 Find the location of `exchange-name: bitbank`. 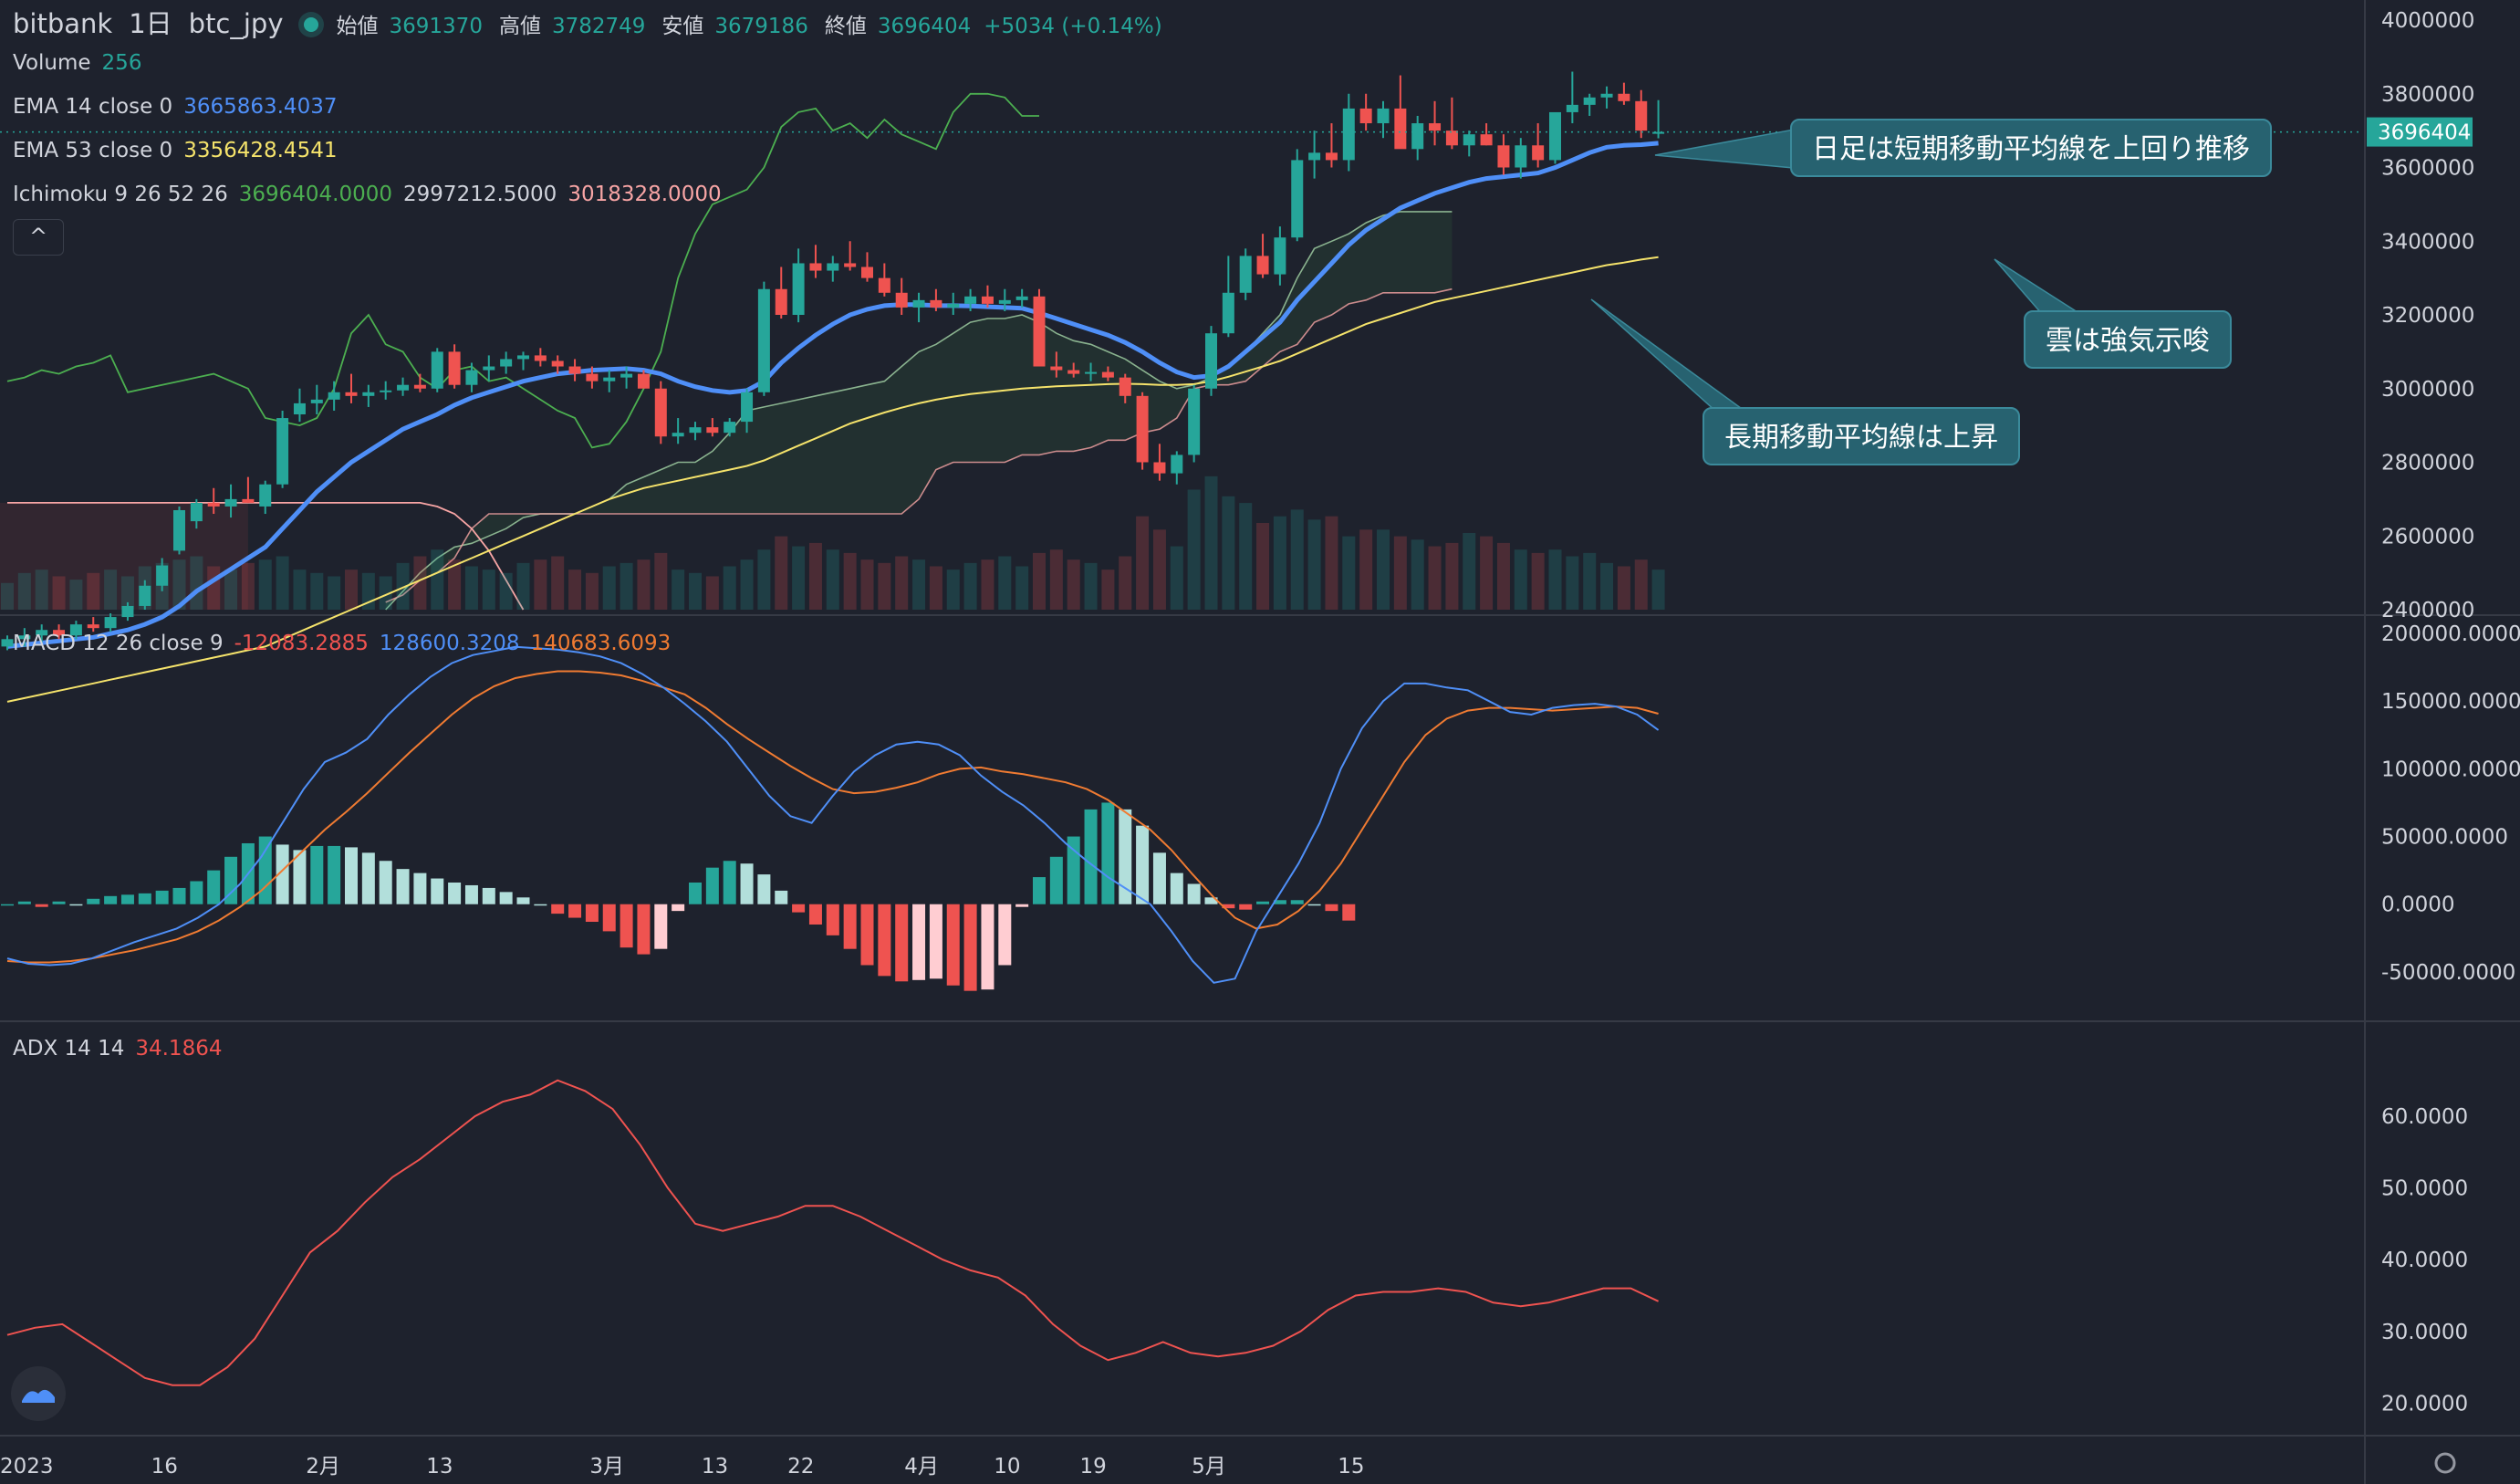

exchange-name: bitbank is located at coordinates (63, 23).